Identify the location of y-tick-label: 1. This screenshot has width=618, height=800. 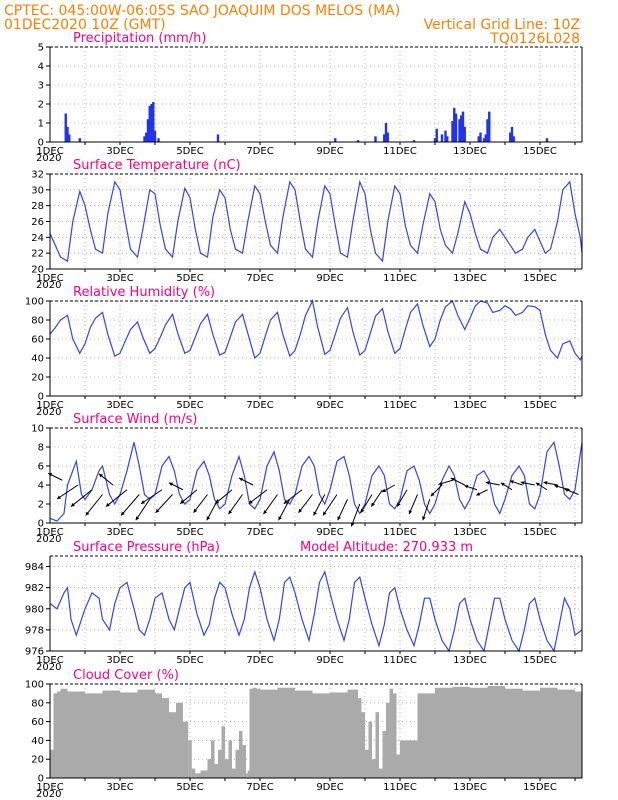
(41, 124).